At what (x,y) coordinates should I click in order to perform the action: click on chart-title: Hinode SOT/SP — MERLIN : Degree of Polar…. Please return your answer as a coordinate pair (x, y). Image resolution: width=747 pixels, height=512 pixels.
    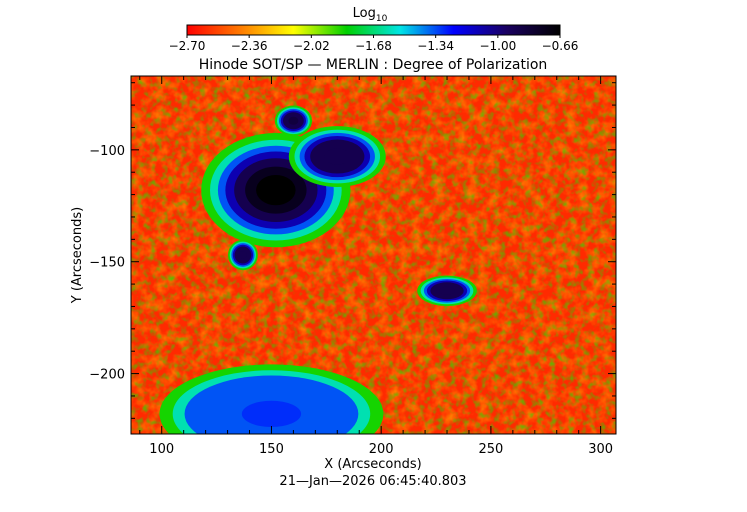
    Looking at the image, I should click on (373, 65).